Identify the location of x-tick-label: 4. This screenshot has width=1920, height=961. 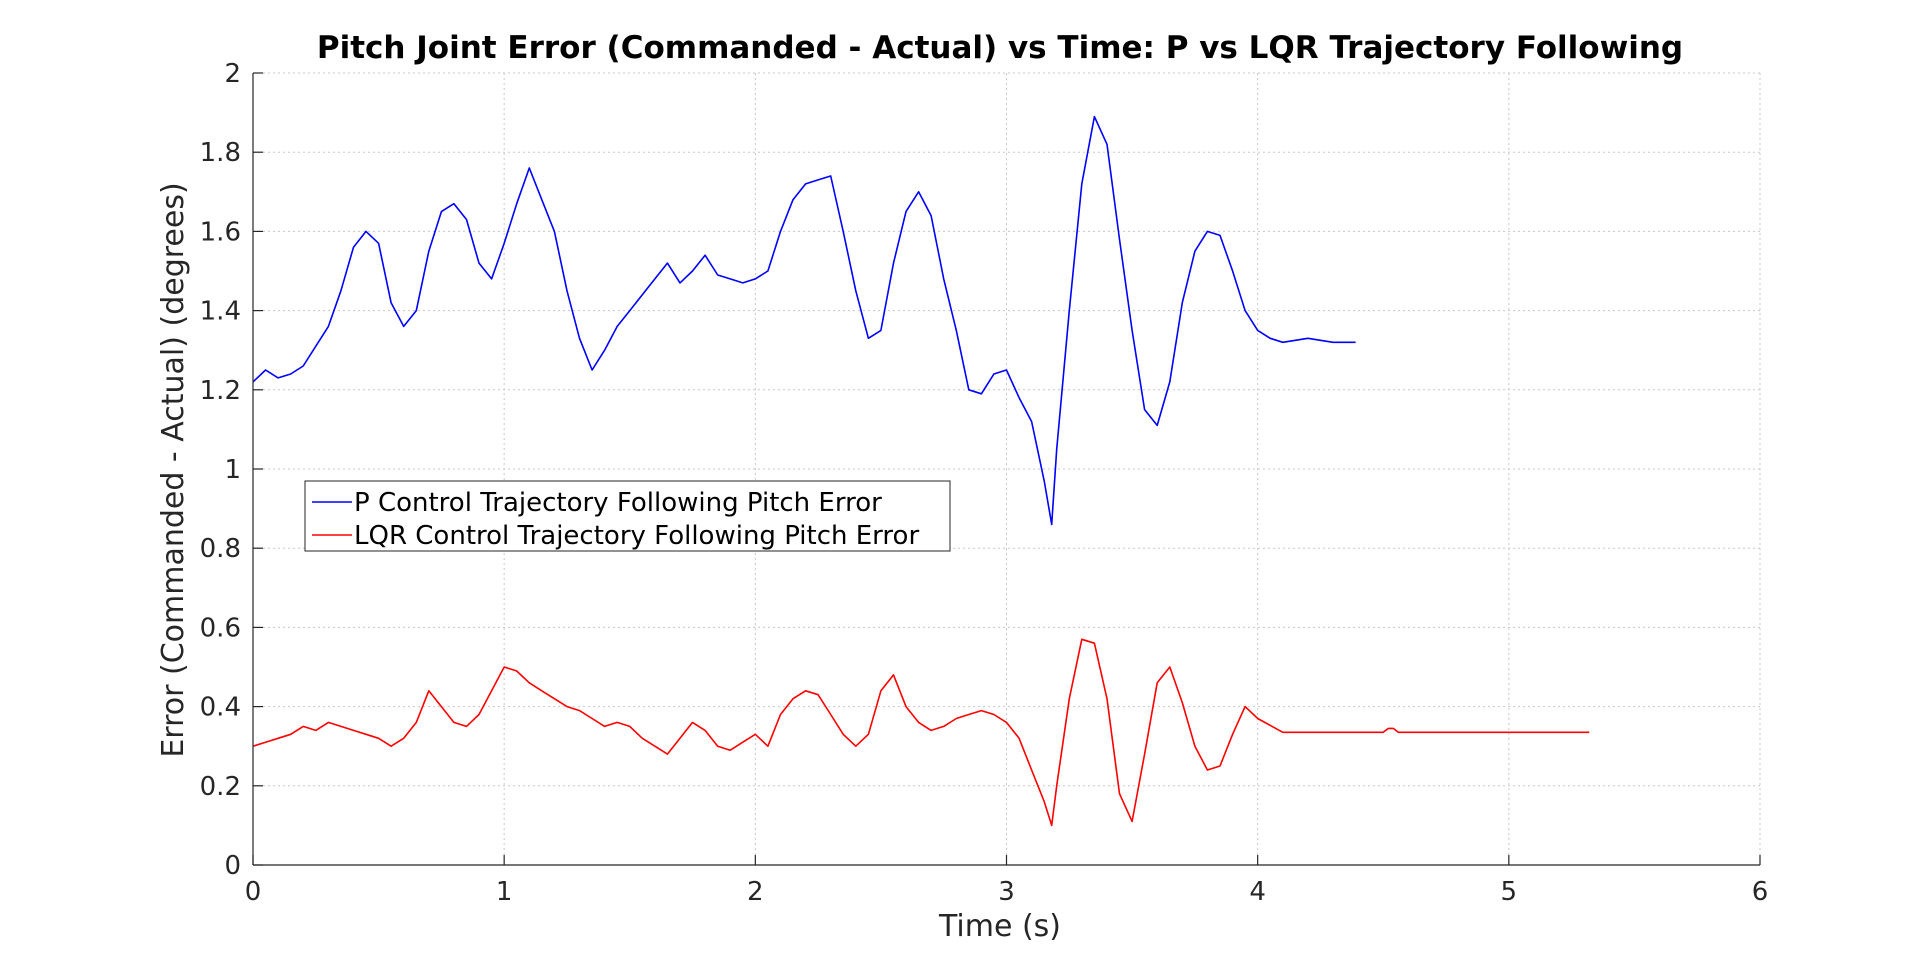
(1257, 892).